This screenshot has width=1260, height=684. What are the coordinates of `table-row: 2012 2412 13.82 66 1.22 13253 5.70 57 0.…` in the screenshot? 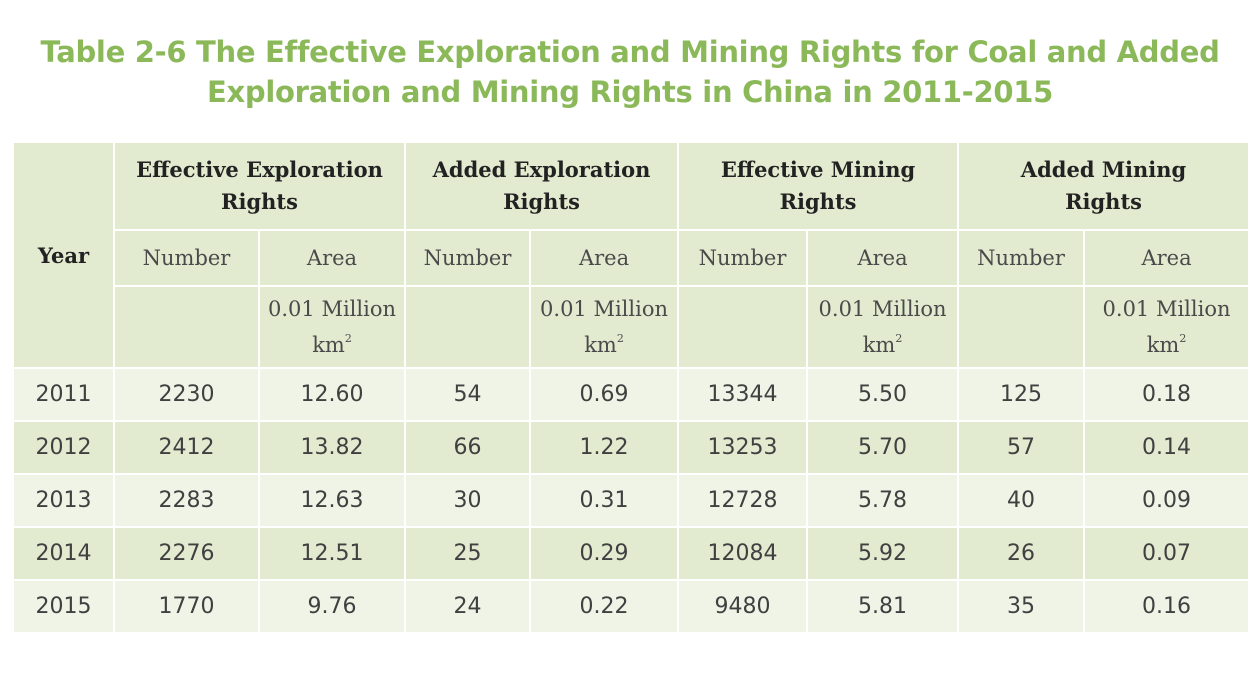 It's located at (631, 447).